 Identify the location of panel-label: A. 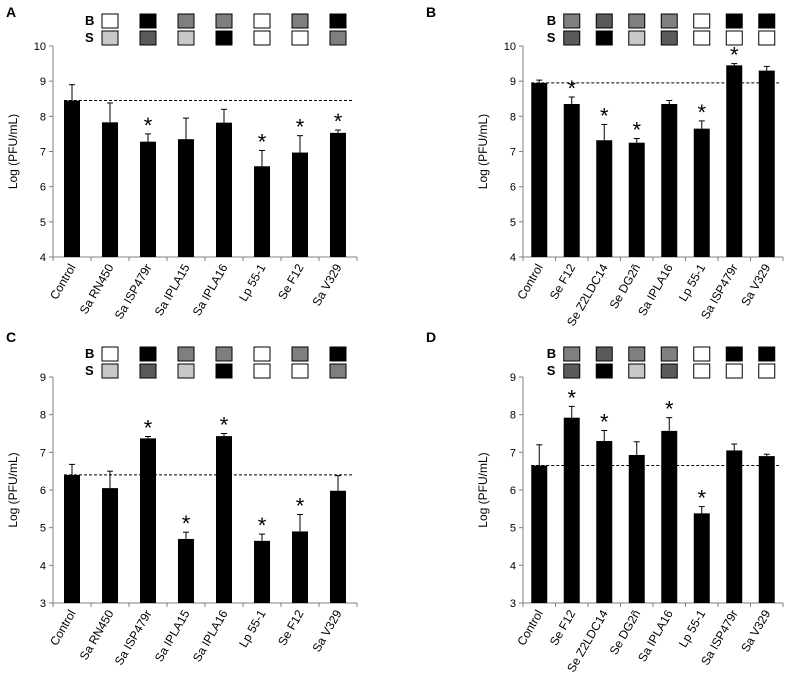
(11, 12).